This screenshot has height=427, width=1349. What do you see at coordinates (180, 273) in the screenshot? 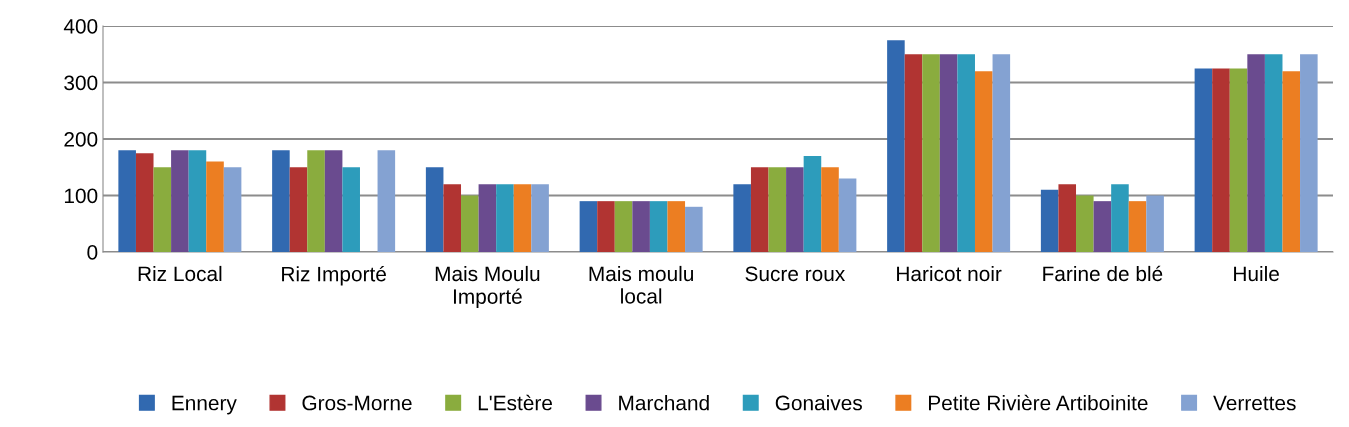
I see `x-tick-label: Riz Local` at bounding box center [180, 273].